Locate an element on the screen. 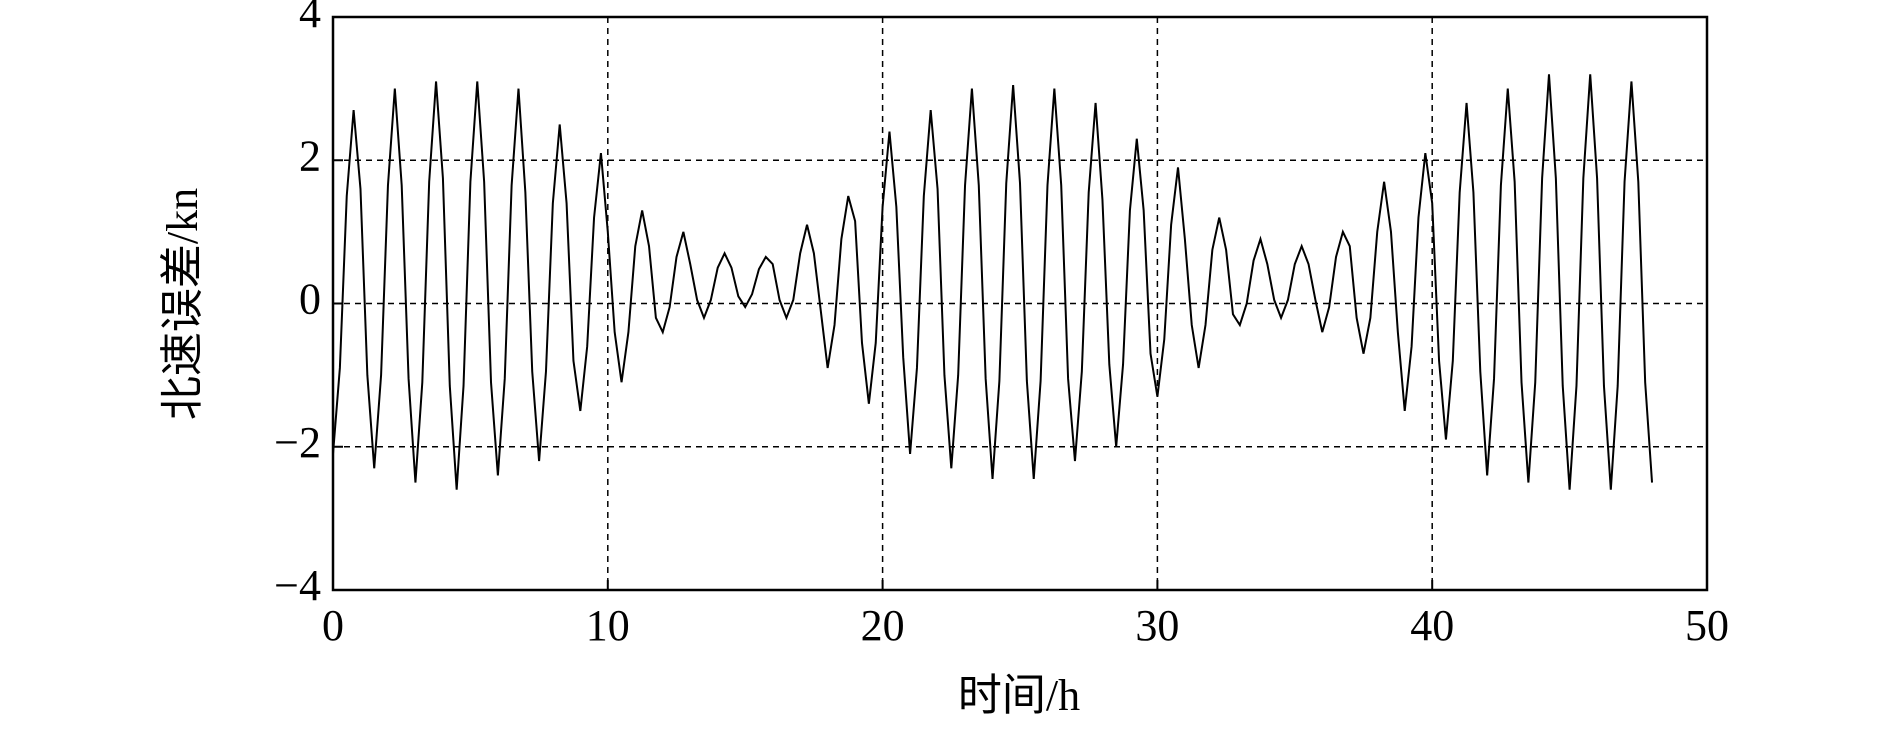  y-tick-label: 4 is located at coordinates (310, 18).